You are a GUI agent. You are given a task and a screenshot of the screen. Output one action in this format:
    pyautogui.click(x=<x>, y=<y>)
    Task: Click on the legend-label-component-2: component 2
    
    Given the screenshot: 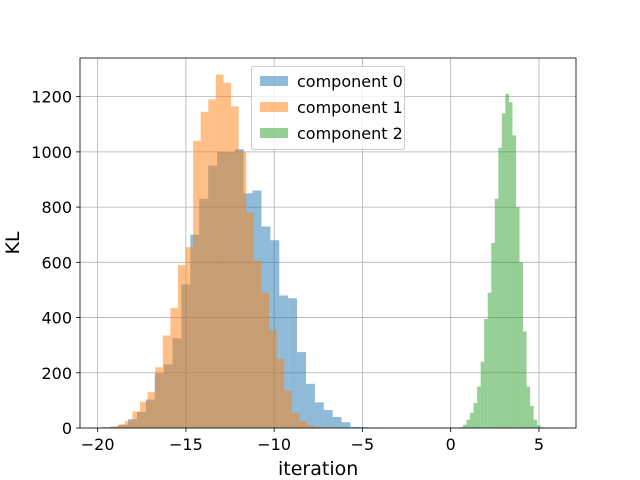 What is the action you would take?
    pyautogui.click(x=350, y=133)
    